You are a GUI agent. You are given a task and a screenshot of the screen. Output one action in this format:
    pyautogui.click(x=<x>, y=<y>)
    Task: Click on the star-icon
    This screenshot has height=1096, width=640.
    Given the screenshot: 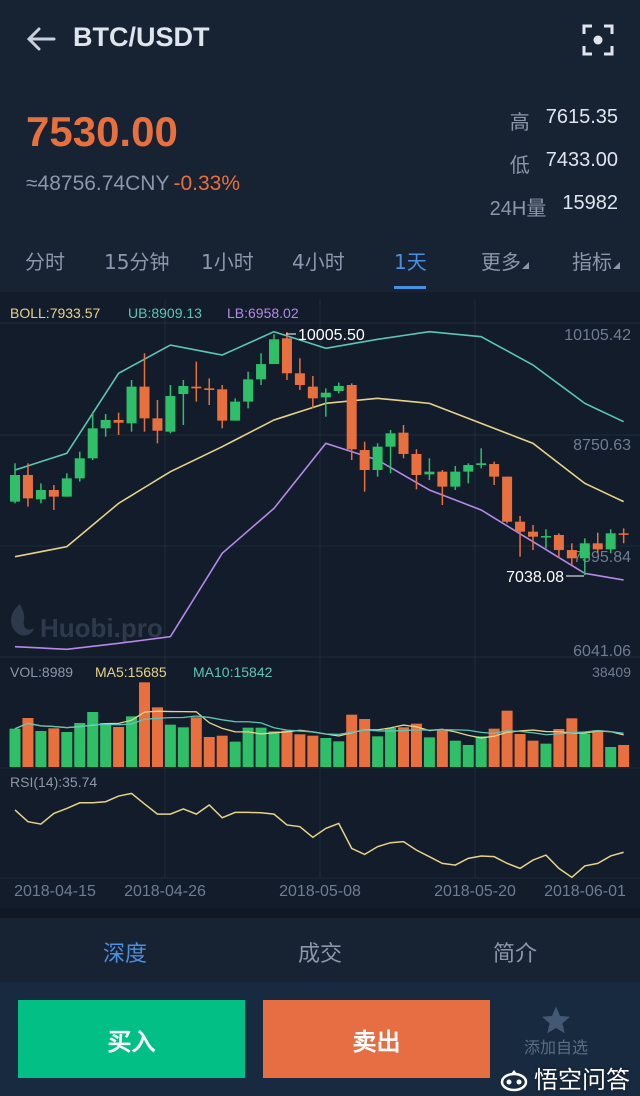 What is the action you would take?
    pyautogui.click(x=556, y=1020)
    